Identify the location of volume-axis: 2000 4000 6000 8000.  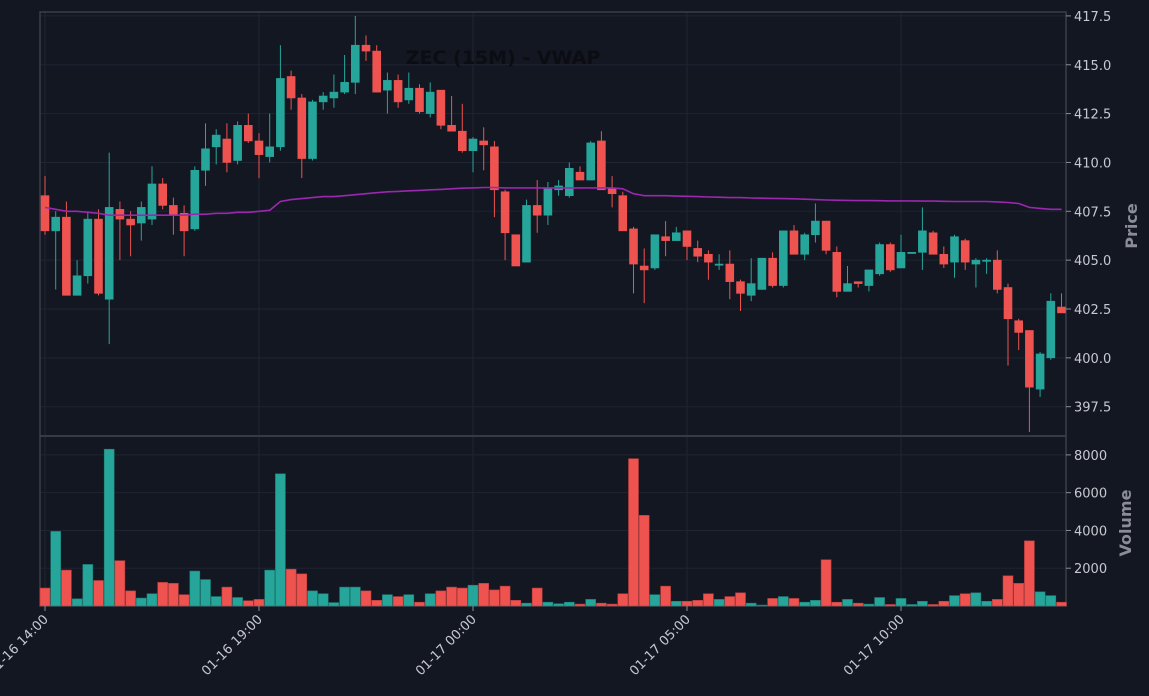
(1086, 513).